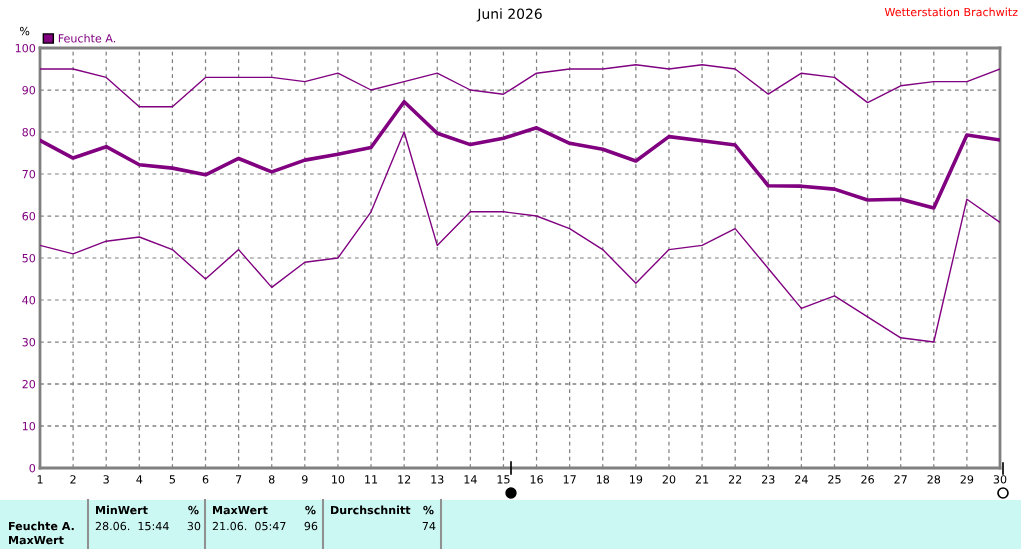 This screenshot has height=549, width=1021. What do you see at coordinates (29, 132) in the screenshot?
I see `y-tick-label: 80` at bounding box center [29, 132].